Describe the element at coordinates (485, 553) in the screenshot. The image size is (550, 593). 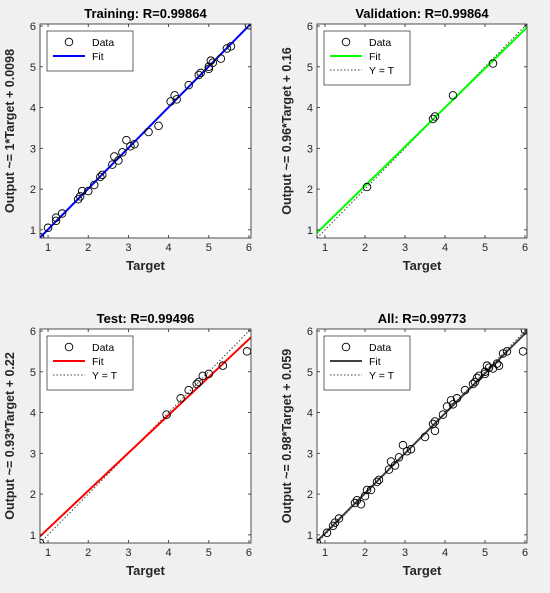
I see `x-tick-label: 5` at that location.